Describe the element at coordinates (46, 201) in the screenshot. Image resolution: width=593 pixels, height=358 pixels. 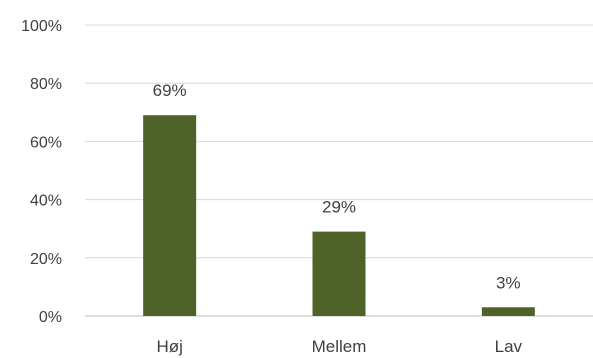
I see `y-tick-label-40: 40%` at that location.